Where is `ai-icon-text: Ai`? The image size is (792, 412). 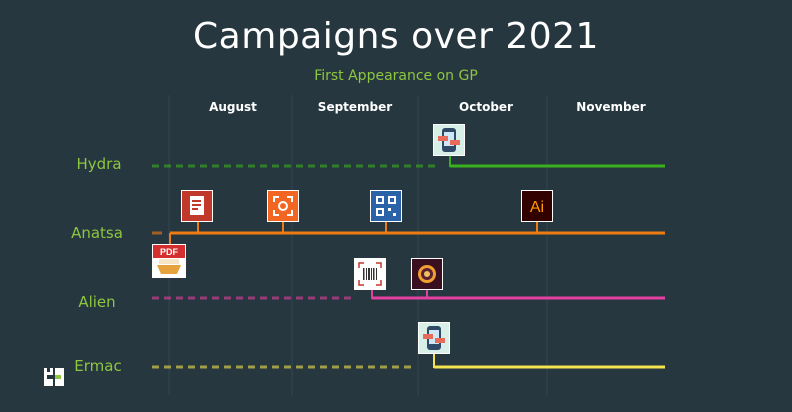
ai-icon-text: Ai is located at coordinates (537, 207).